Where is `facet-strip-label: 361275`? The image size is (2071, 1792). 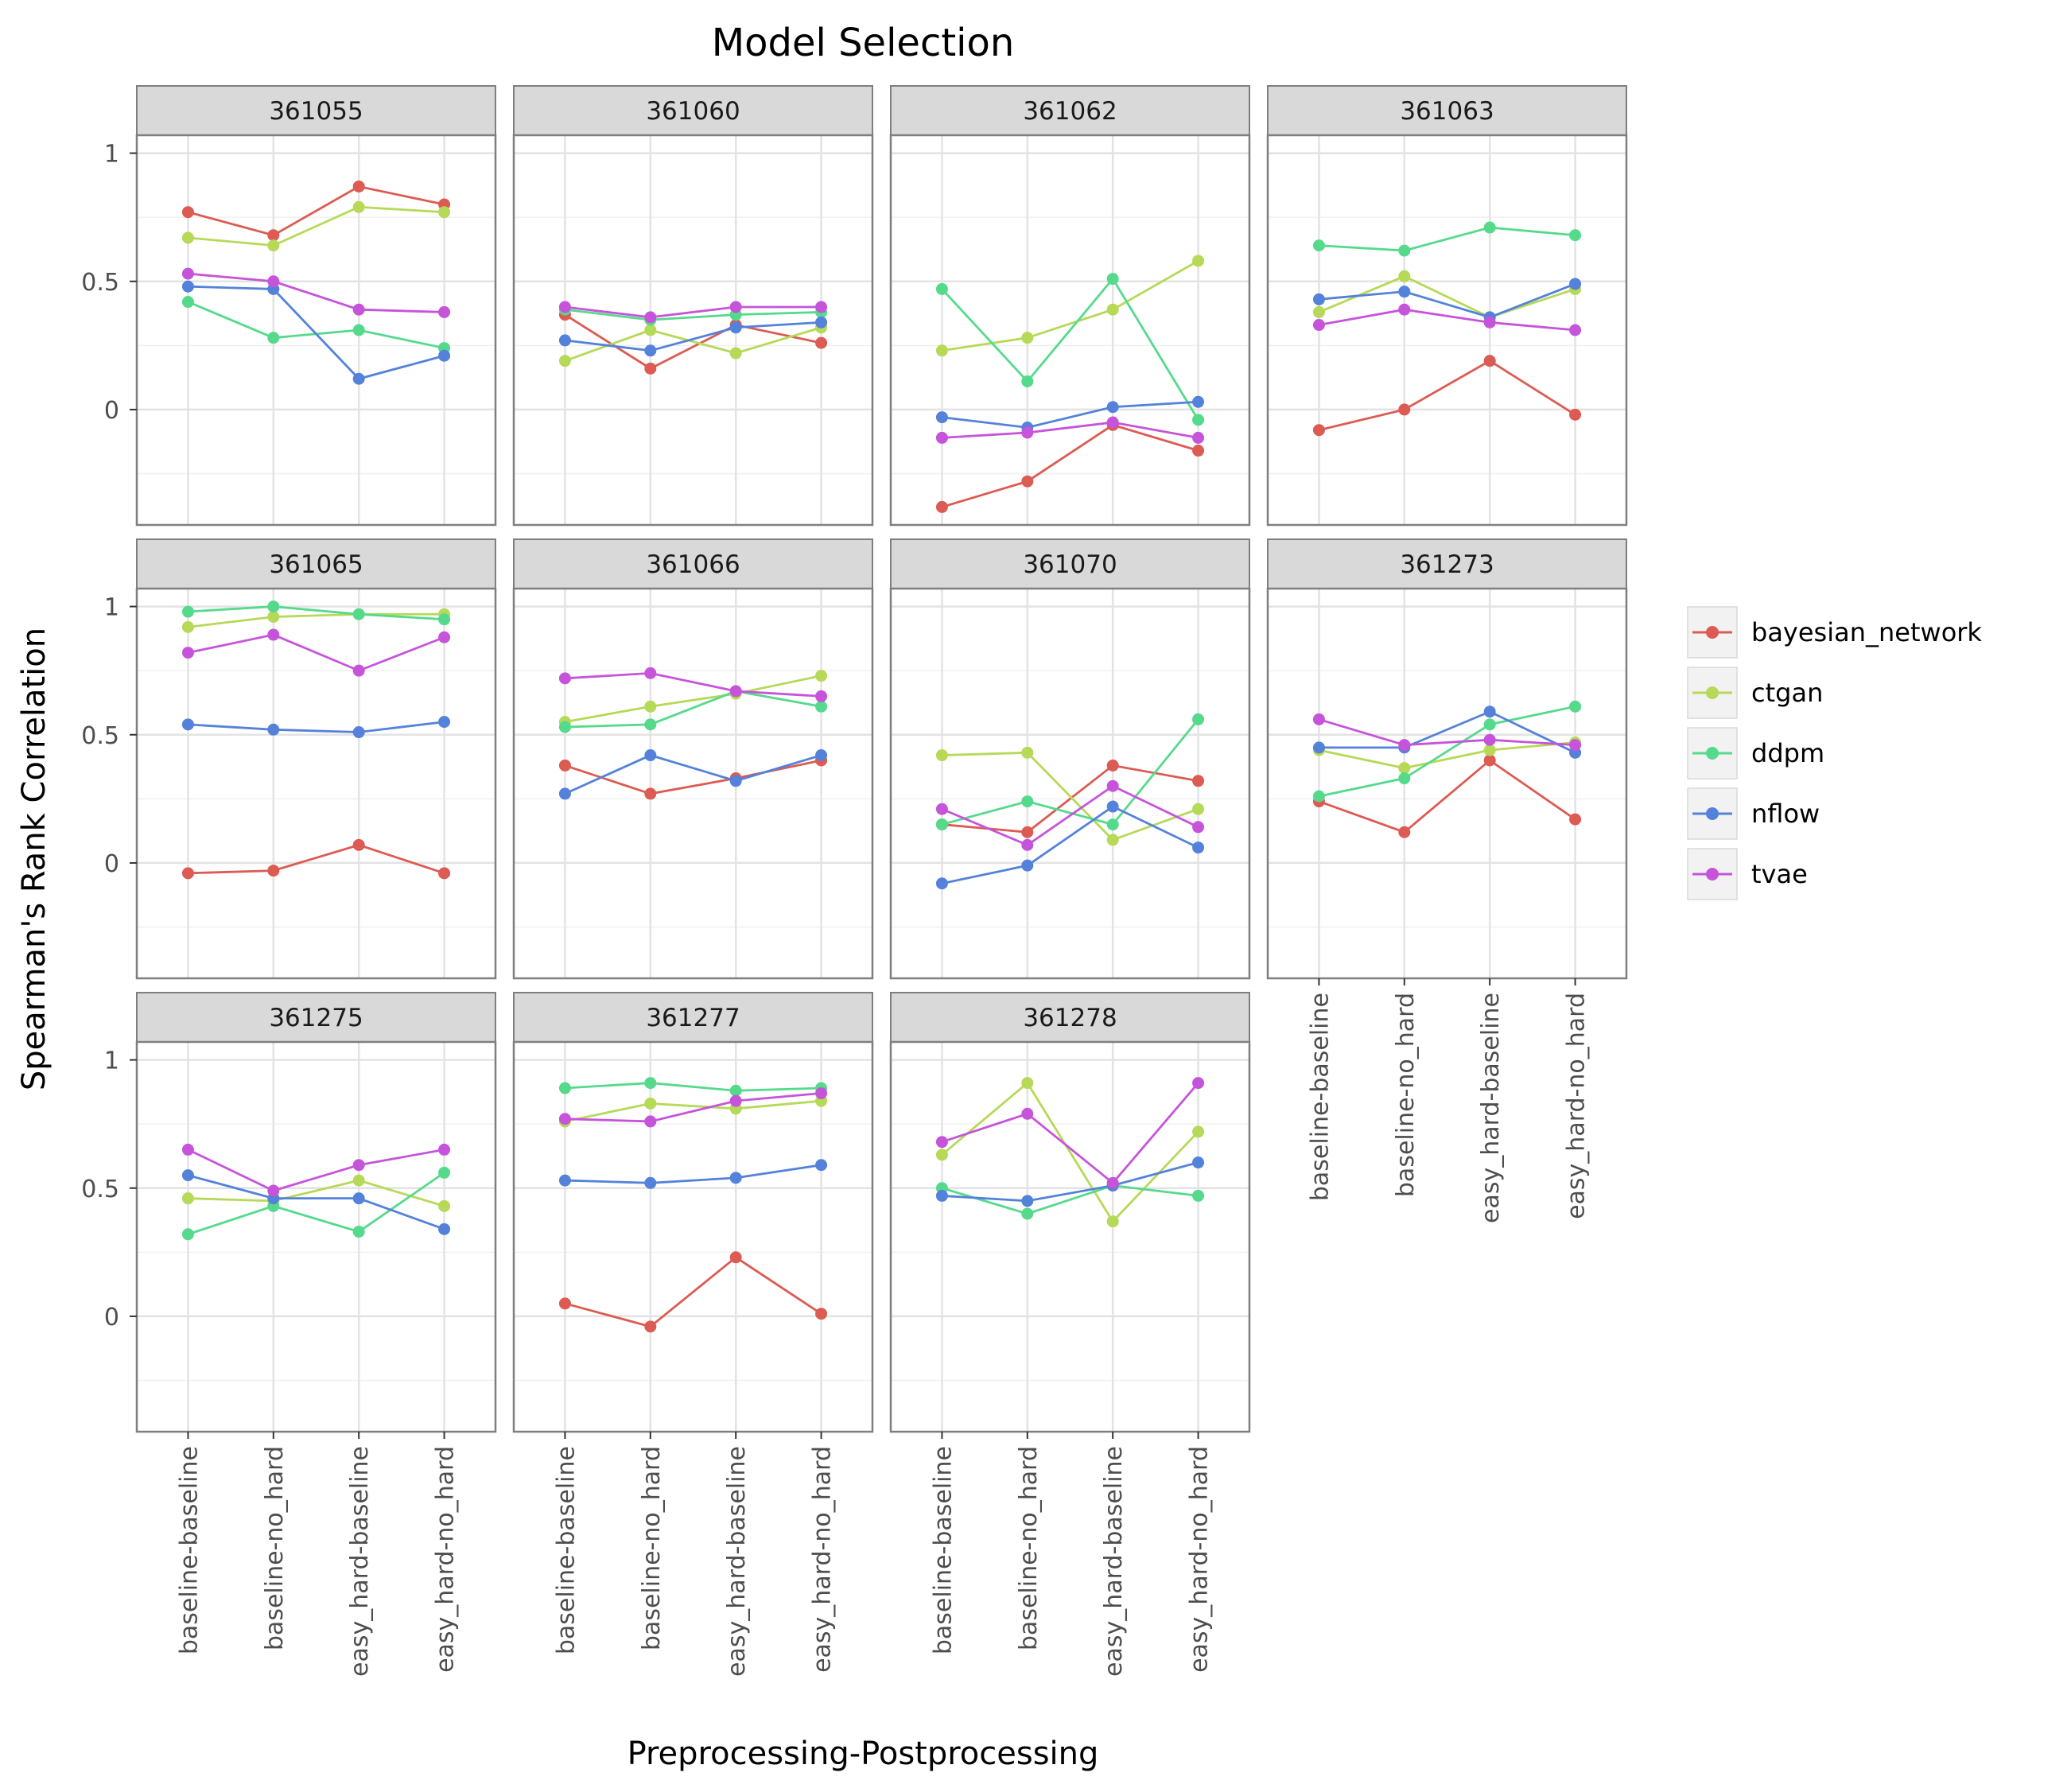
facet-strip-label: 361275 is located at coordinates (316, 1018).